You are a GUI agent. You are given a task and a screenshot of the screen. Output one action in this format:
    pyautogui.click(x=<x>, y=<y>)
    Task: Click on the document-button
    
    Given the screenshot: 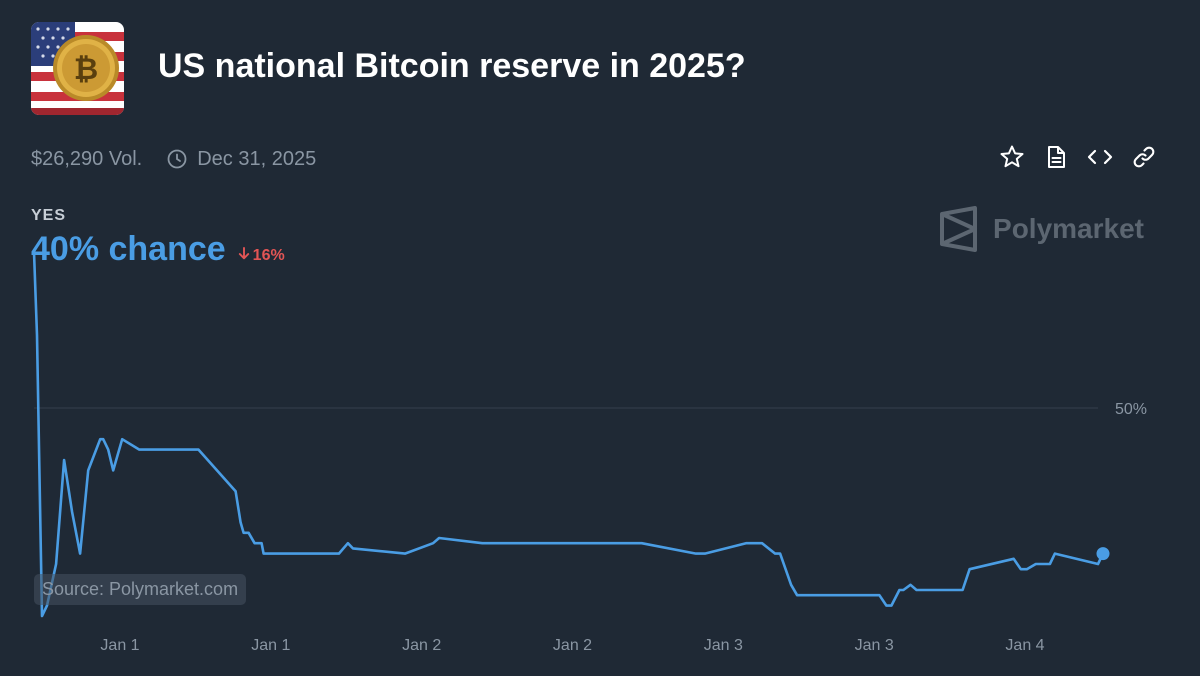 What is the action you would take?
    pyautogui.click(x=1056, y=157)
    